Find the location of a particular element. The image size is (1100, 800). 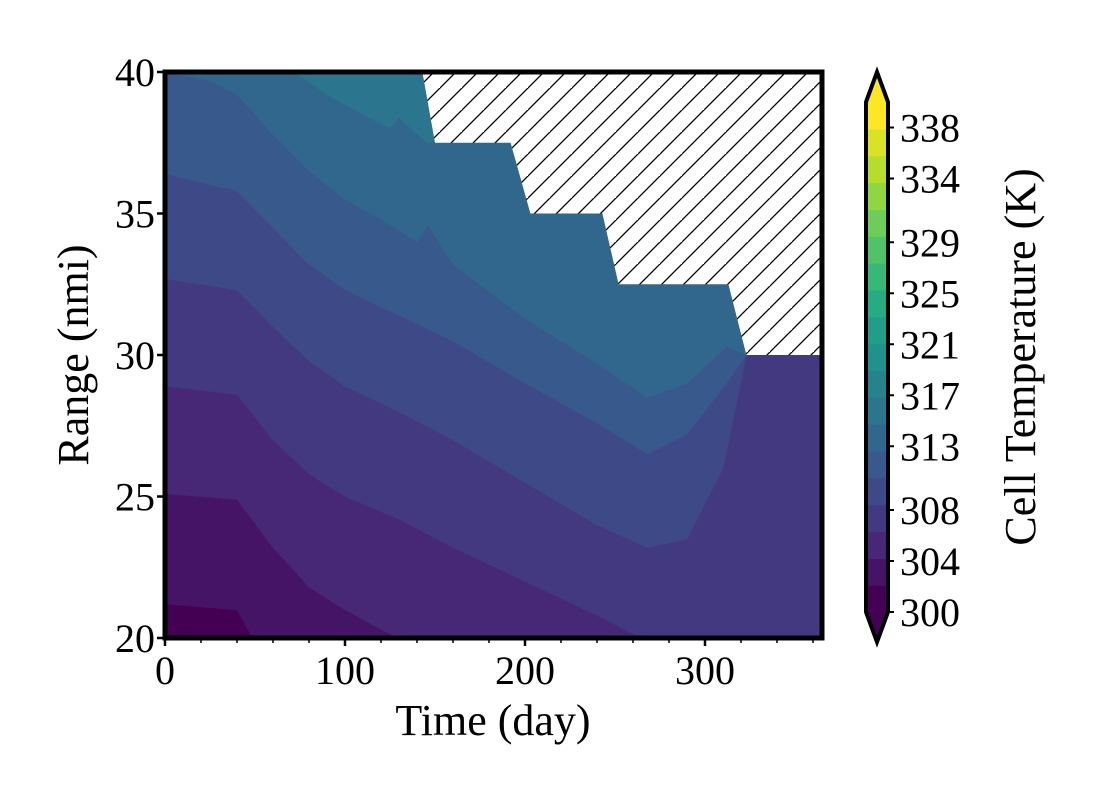

hatched-no-data-region is located at coordinates (622, 213).